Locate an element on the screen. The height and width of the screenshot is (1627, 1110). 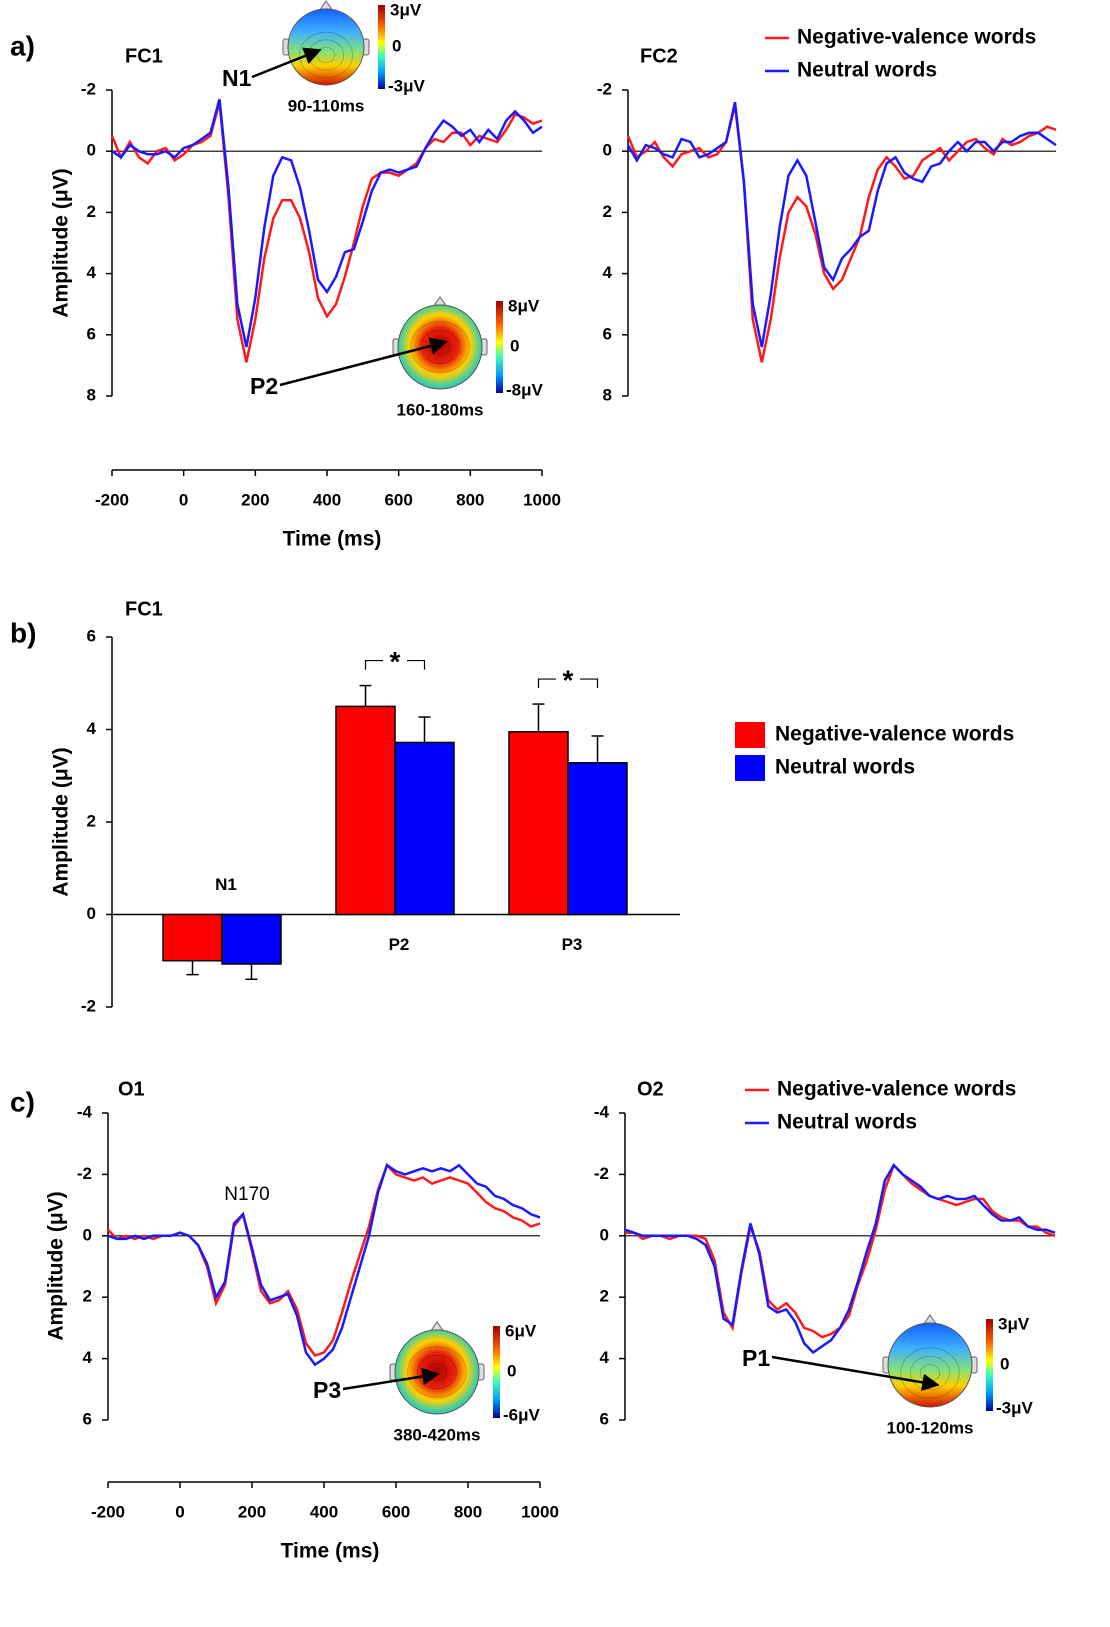
component-label: P1 is located at coordinates (756, 1358).